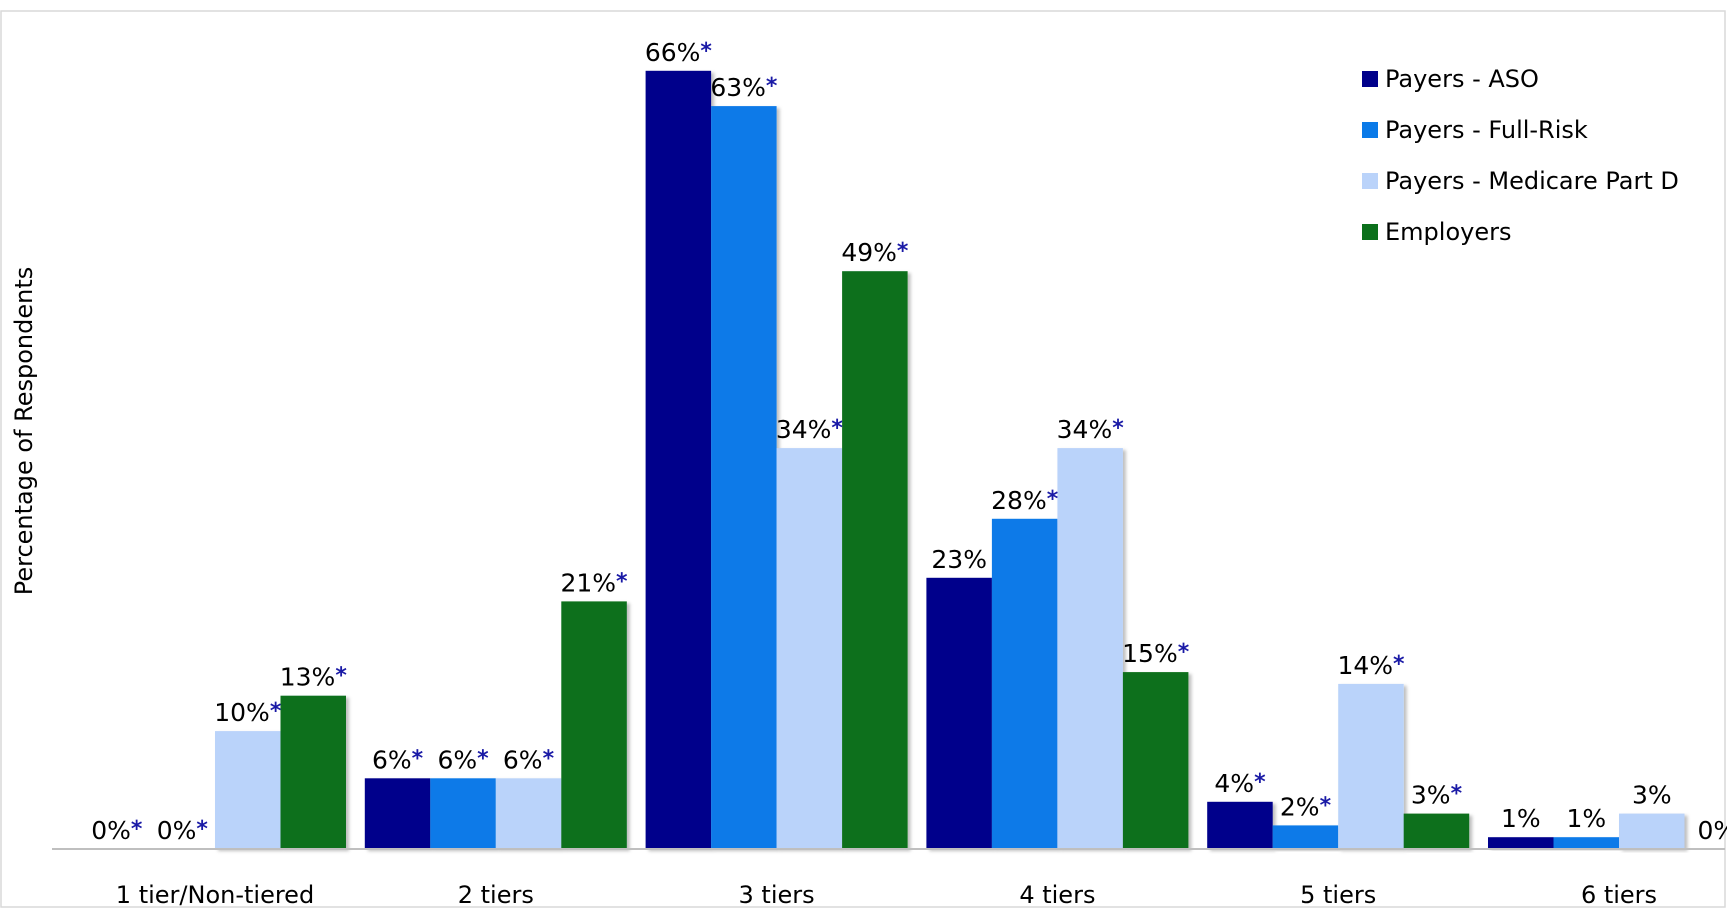  I want to click on legend-label: Employers, so click(1448, 232).